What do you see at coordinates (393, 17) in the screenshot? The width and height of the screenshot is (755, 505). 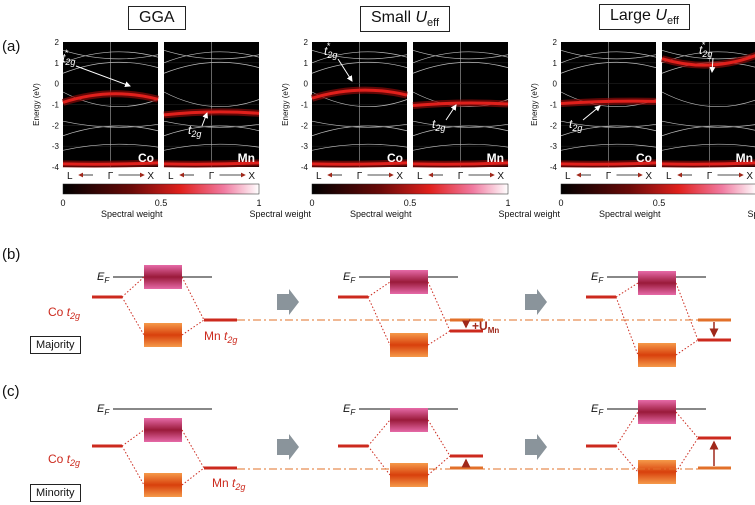 I see `header-small-text: Small` at bounding box center [393, 17].